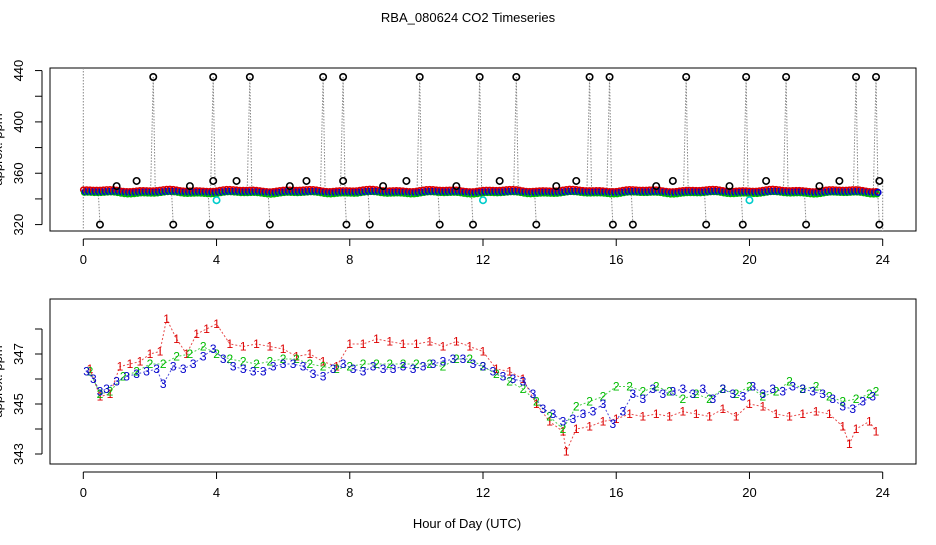 This screenshot has width=936, height=545. I want to click on baseline-point-blue, so click(878, 192).